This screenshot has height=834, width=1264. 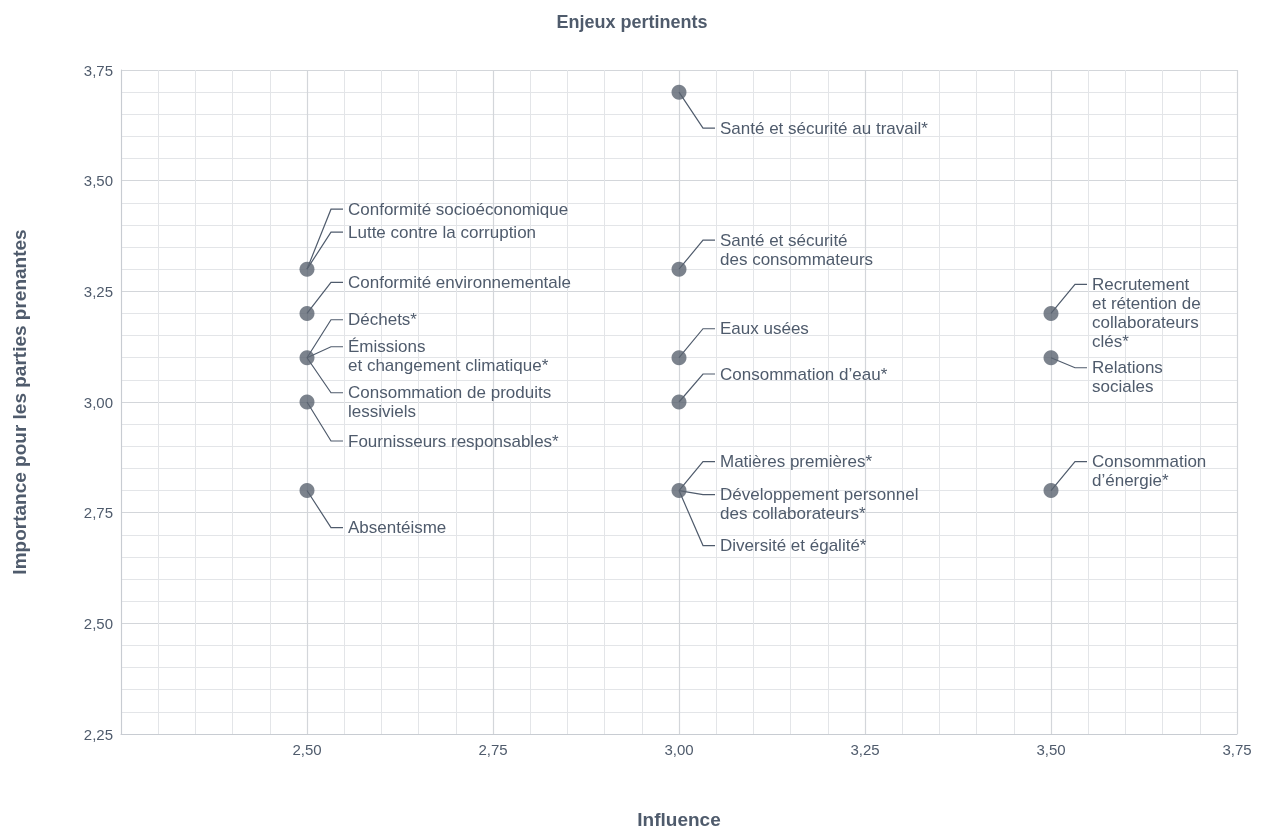 I want to click on y-tick-label: 2,75, so click(x=98, y=513).